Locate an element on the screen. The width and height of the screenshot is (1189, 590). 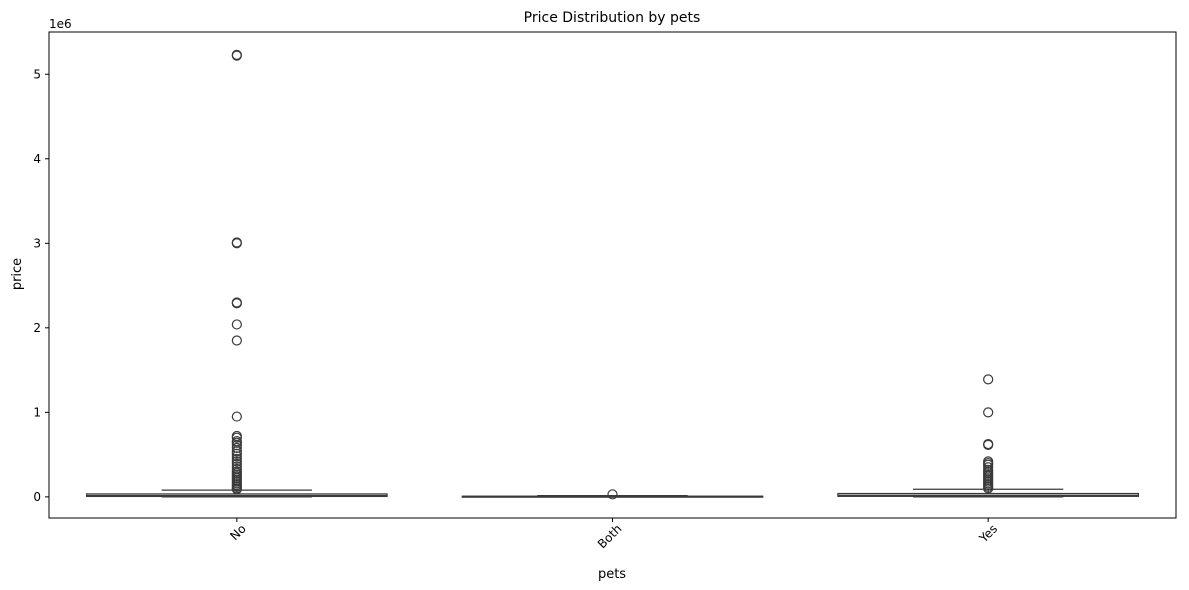
chart-title: Price Distribution by pets is located at coordinates (612, 18).